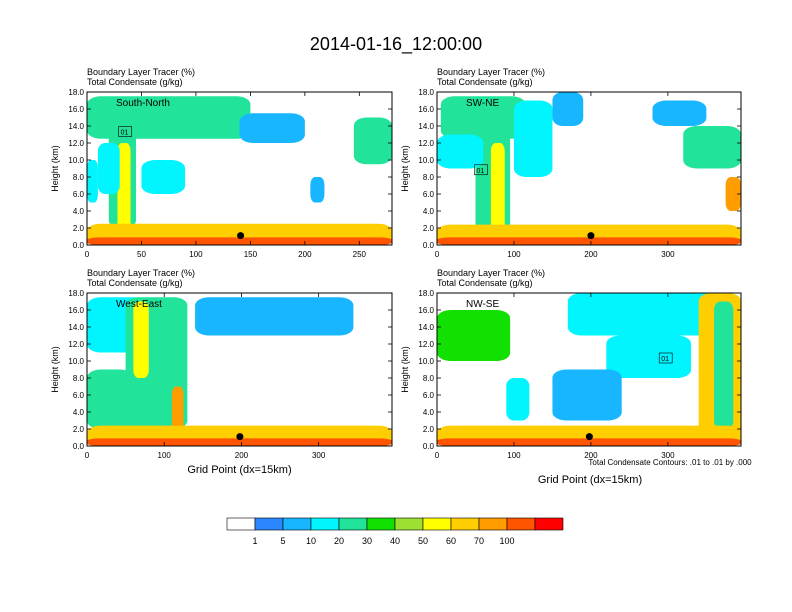 The width and height of the screenshot is (792, 612). Describe the element at coordinates (282, 541) in the screenshot. I see `colorbar-label: 5` at that location.